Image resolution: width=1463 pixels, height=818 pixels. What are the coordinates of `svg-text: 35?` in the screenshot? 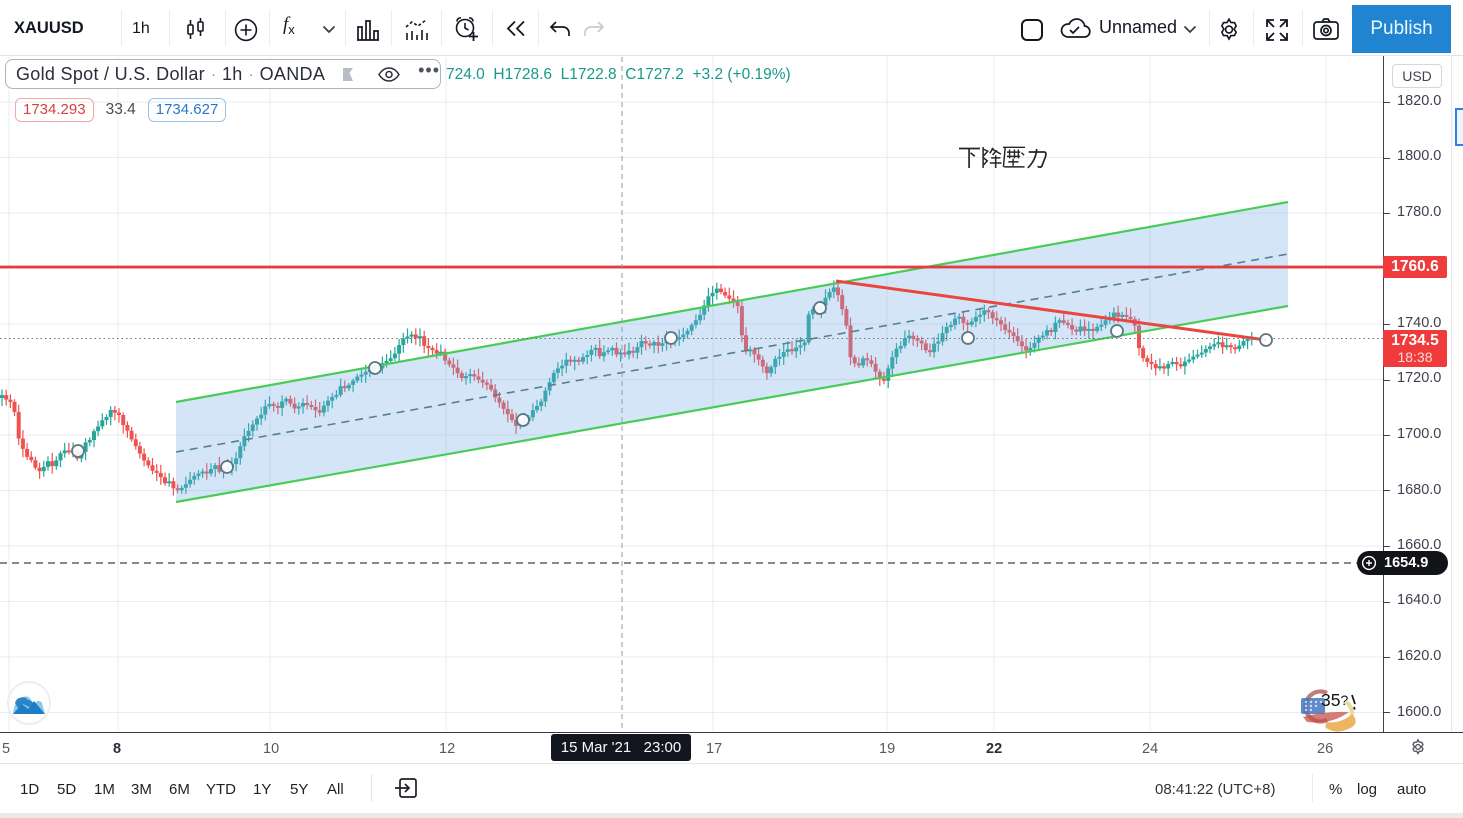 It's located at (1334, 700).